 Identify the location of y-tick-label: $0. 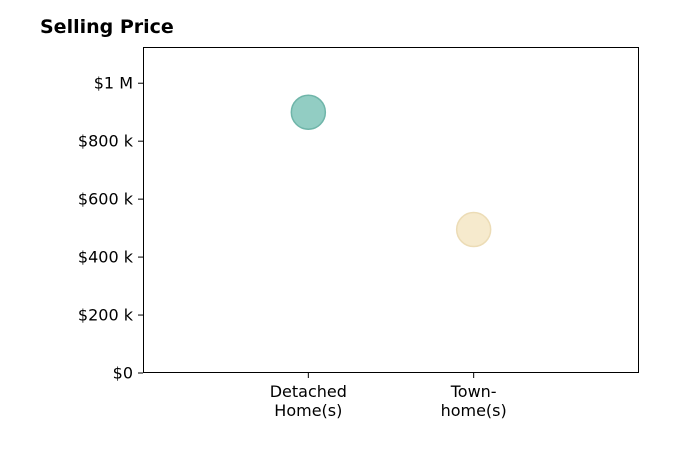
(123, 373).